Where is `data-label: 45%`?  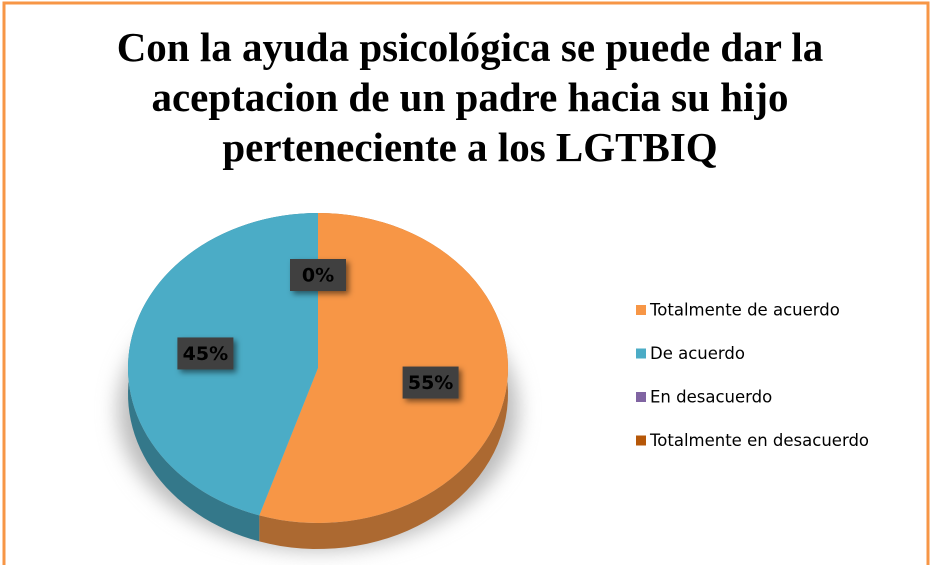 data-label: 45% is located at coordinates (205, 354).